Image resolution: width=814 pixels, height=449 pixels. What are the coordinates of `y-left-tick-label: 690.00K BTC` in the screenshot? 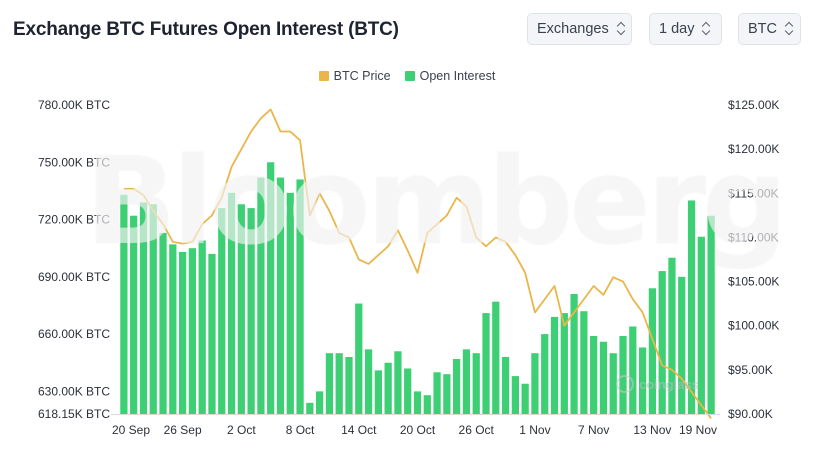 It's located at (74, 277).